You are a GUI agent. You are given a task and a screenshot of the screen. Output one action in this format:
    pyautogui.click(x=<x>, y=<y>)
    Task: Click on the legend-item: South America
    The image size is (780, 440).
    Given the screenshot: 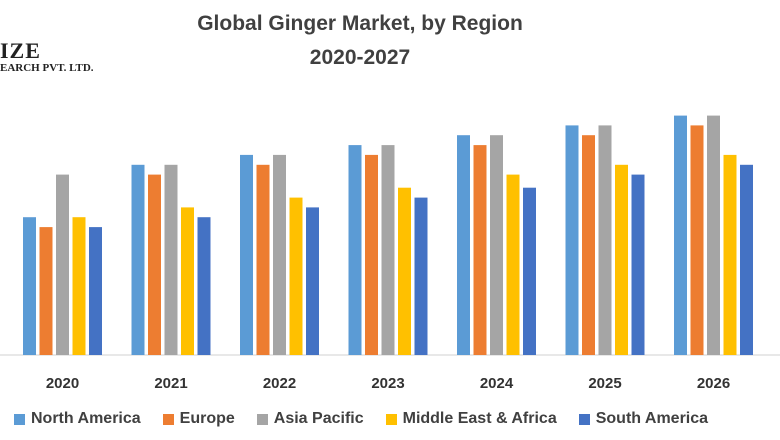 What is the action you would take?
    pyautogui.click(x=643, y=419)
    